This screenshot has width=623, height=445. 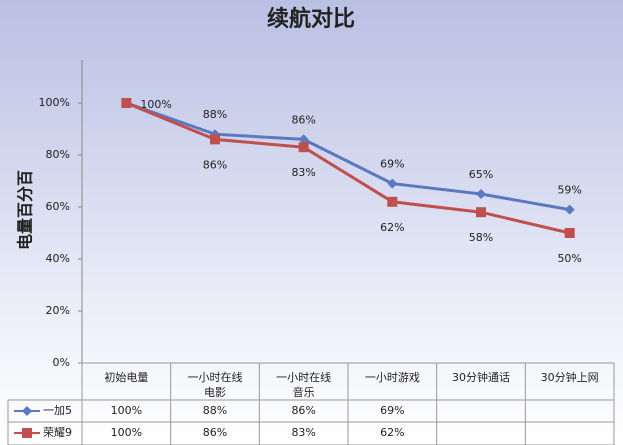 I want to click on y-tick-label: 40%, so click(x=58, y=258).